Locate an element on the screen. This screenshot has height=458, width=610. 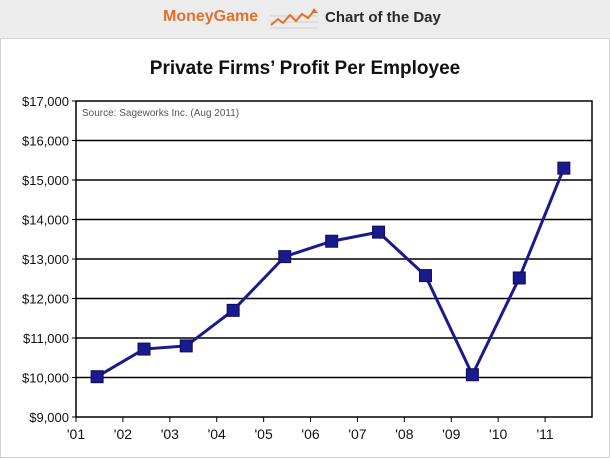
x-tick-label: '03 is located at coordinates (170, 434).